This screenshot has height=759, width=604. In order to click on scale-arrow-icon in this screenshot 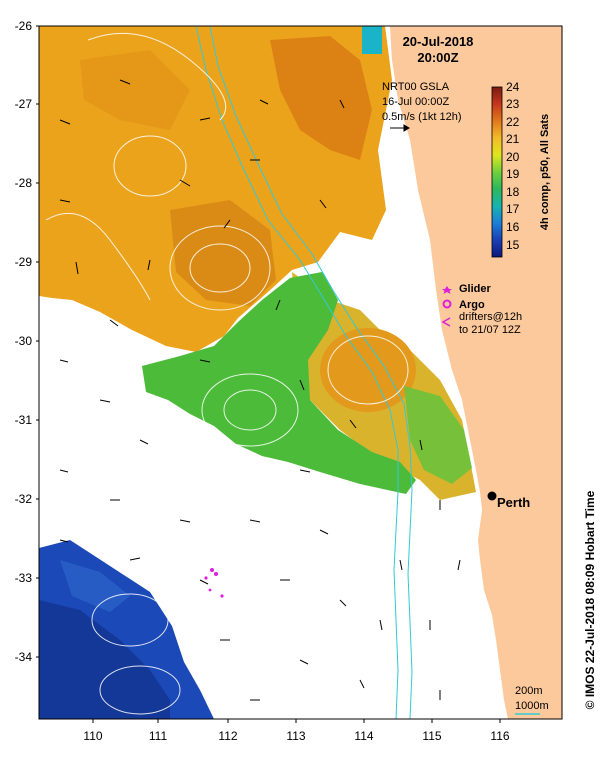, I will do `click(400, 128)`.